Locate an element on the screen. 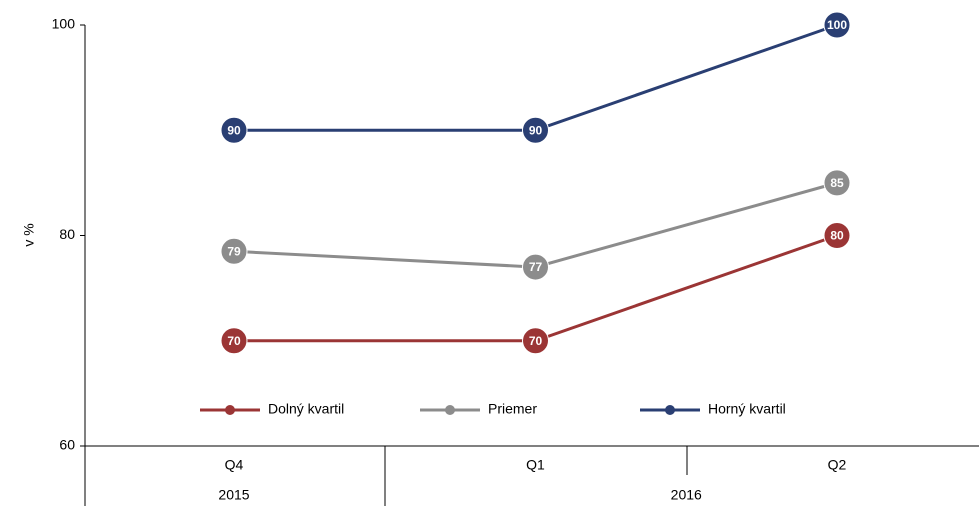 The image size is (979, 506). y-tick-label: 100 is located at coordinates (64, 24).